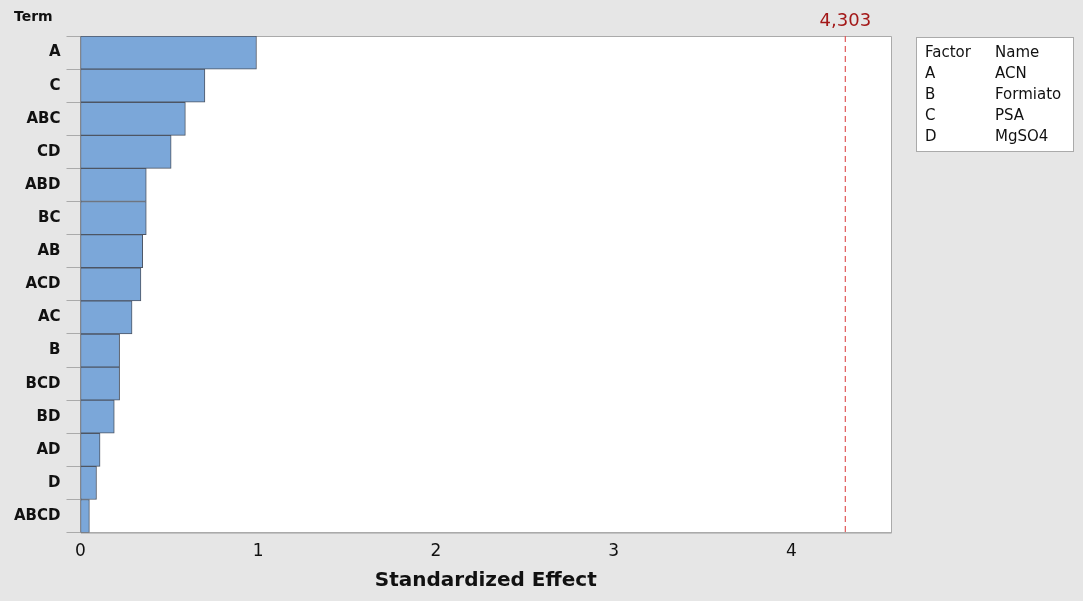  I want to click on y-tick-label: B, so click(55, 349).